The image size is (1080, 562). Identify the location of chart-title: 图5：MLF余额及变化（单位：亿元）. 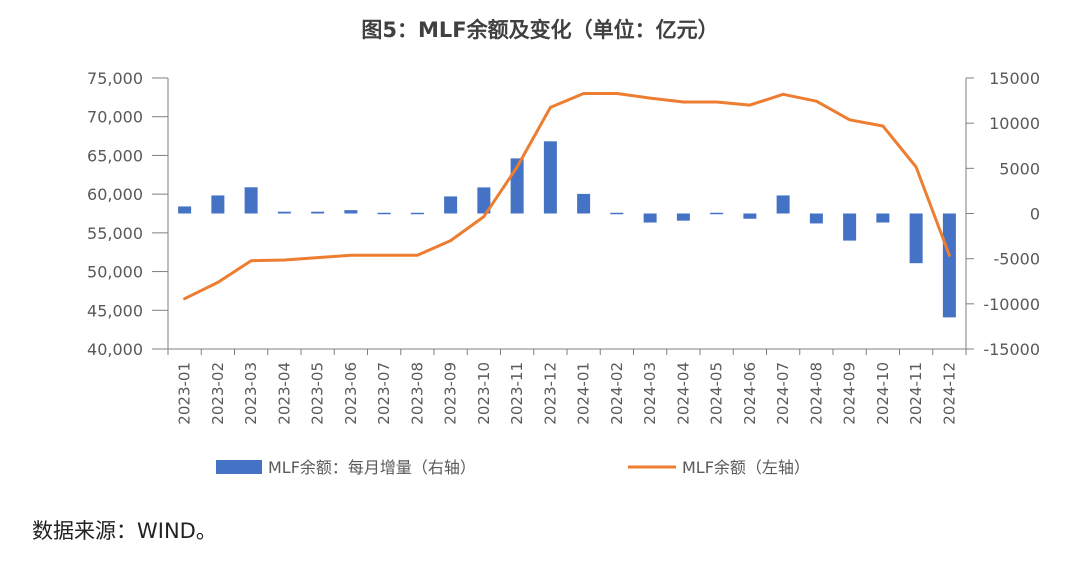
(540, 30).